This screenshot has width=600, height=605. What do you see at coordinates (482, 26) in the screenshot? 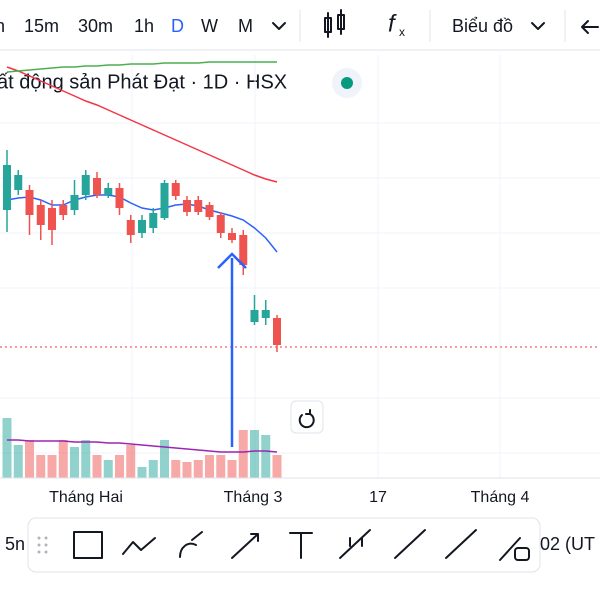
I see `chart-menu: Biểu đồ` at bounding box center [482, 26].